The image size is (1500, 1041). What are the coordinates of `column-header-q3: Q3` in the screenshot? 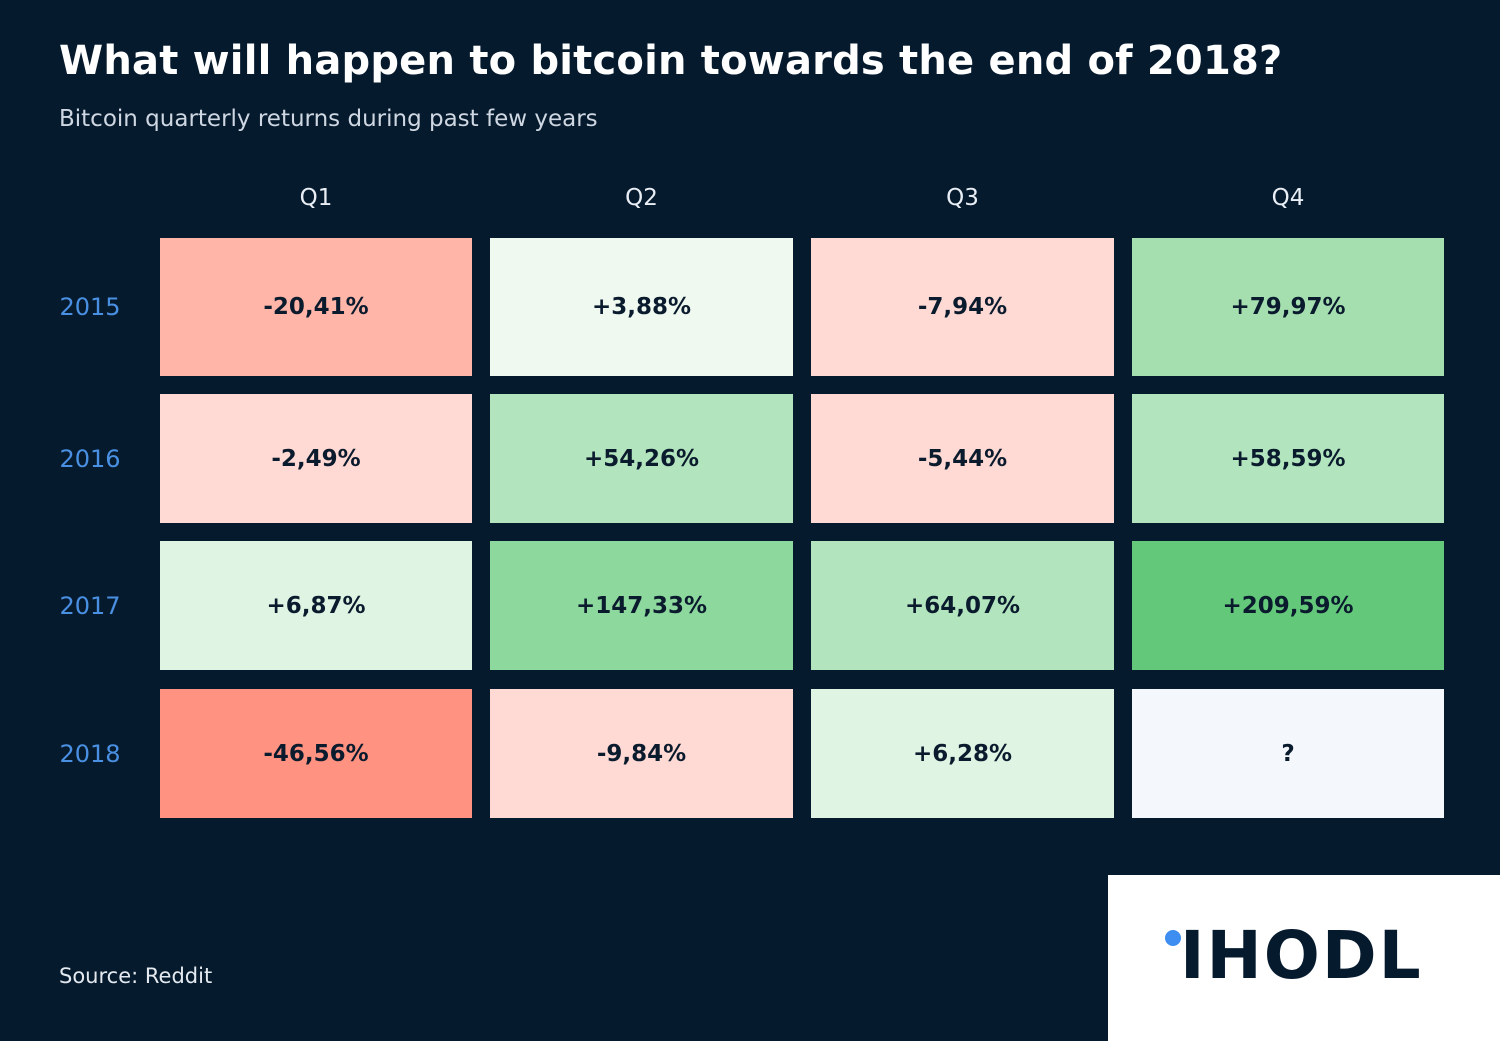 It's located at (962, 198).